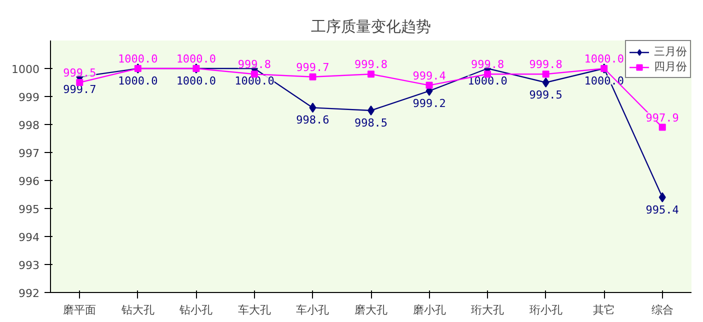  Describe the element at coordinates (371, 123) in the screenshot. I see `data-label: 998.5` at that location.